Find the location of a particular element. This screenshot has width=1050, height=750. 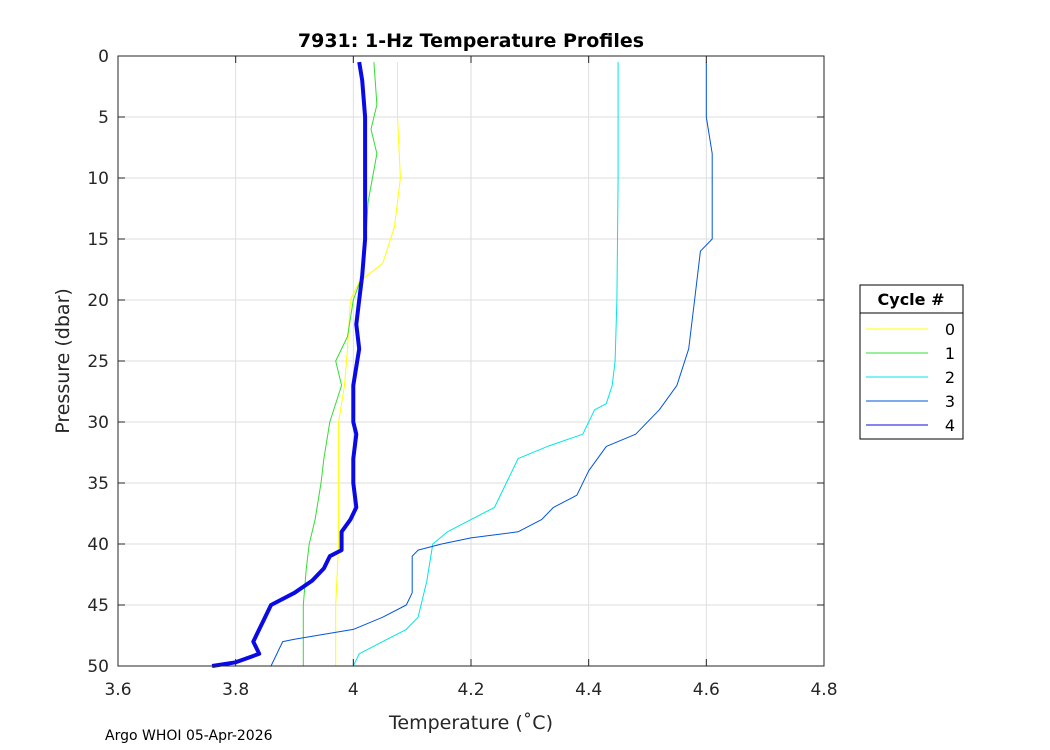

chart-title: 7931: 1-Hz Temperature Profiles is located at coordinates (471, 41).